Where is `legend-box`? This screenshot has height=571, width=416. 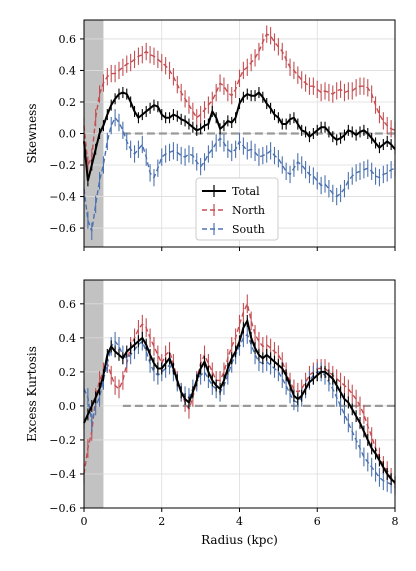 legend-box is located at coordinates (237, 209).